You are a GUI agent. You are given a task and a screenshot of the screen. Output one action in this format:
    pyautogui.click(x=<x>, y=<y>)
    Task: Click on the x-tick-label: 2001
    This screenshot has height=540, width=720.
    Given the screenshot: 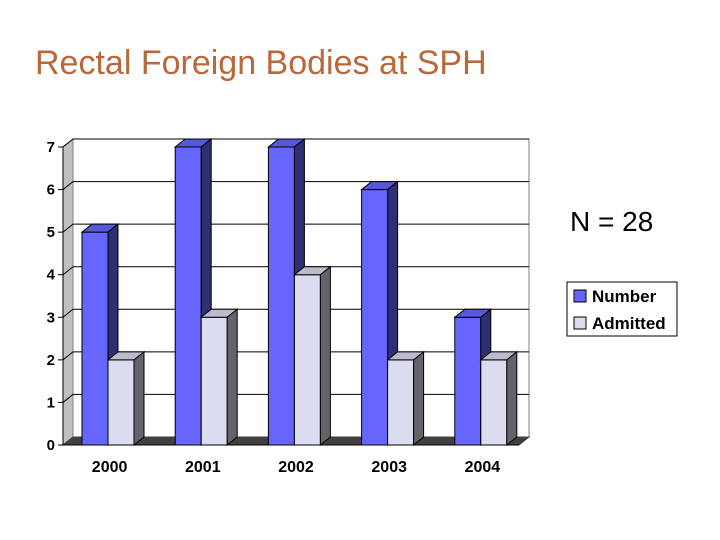 What is the action you would take?
    pyautogui.click(x=203, y=467)
    